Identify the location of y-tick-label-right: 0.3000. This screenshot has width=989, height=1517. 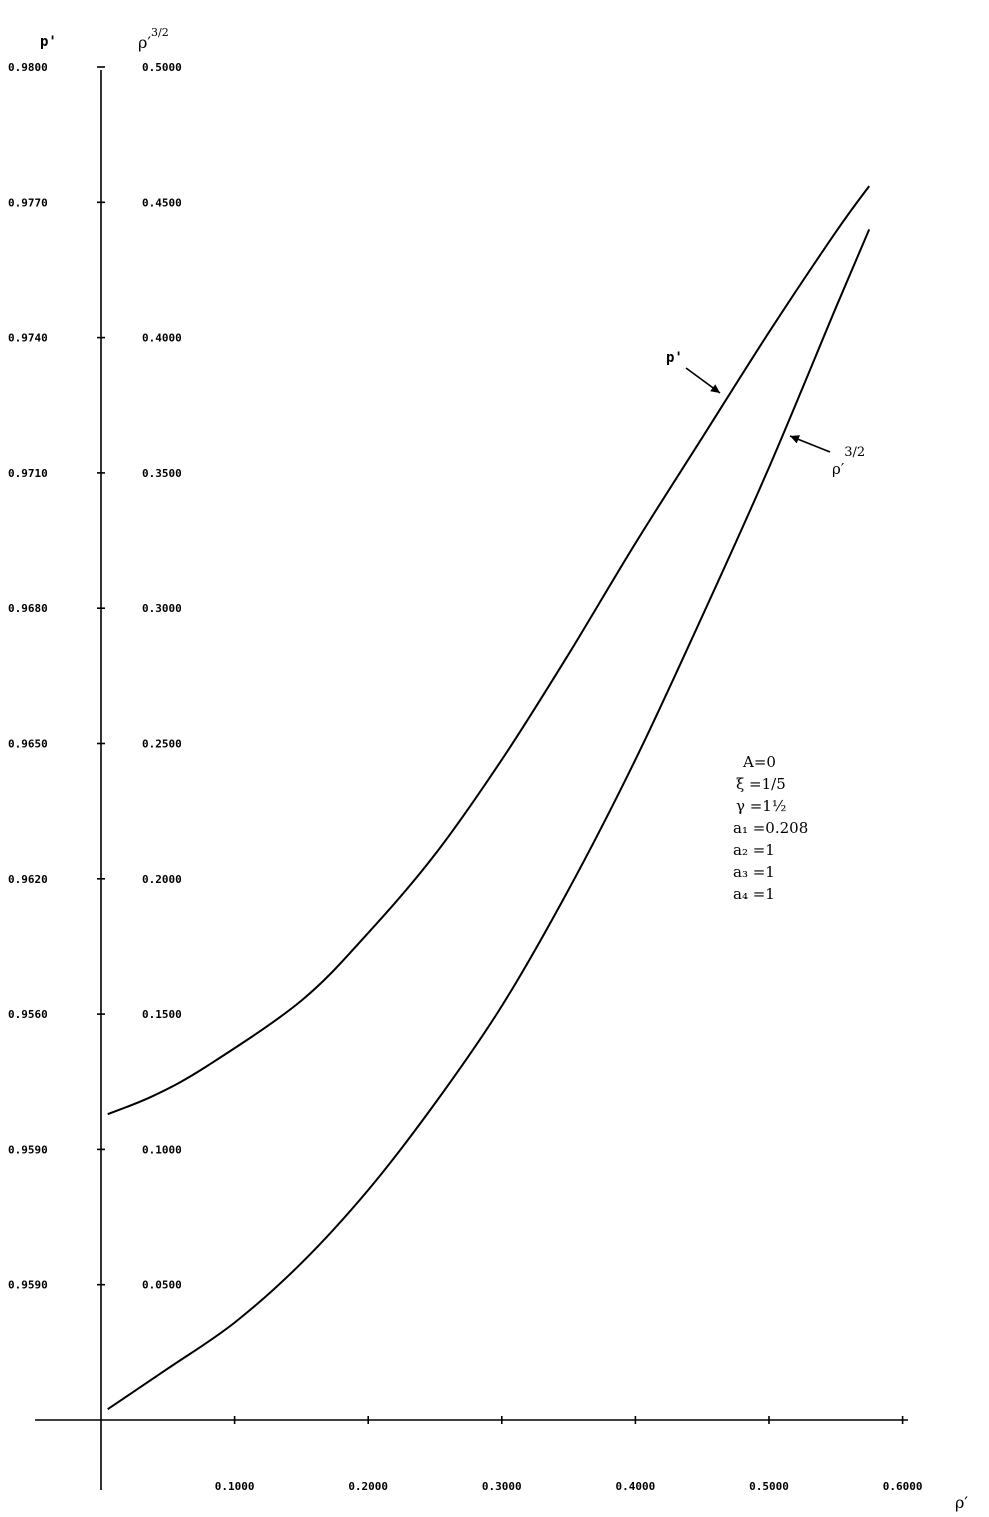
(162, 608).